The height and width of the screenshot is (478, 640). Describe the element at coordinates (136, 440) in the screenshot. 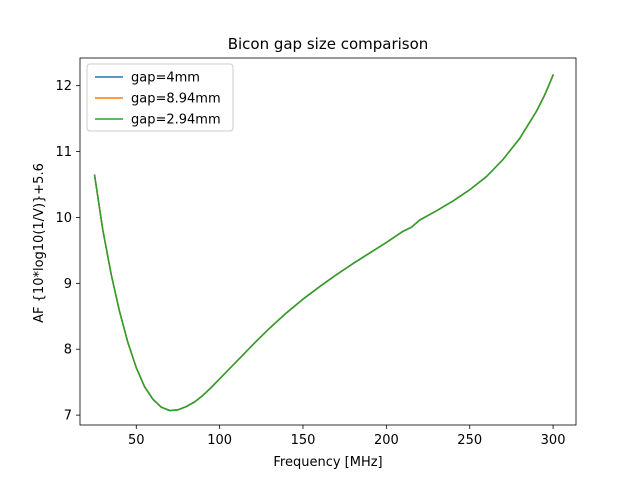

I see `x-tick-label: 50` at that location.